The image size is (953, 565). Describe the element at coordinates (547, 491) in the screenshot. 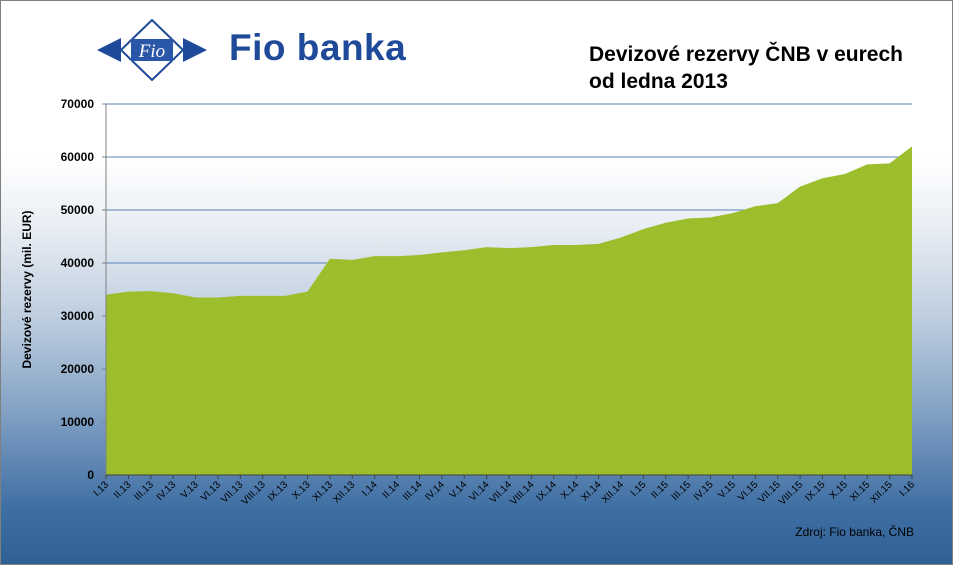

I see `x-tick-label: IX.14` at that location.